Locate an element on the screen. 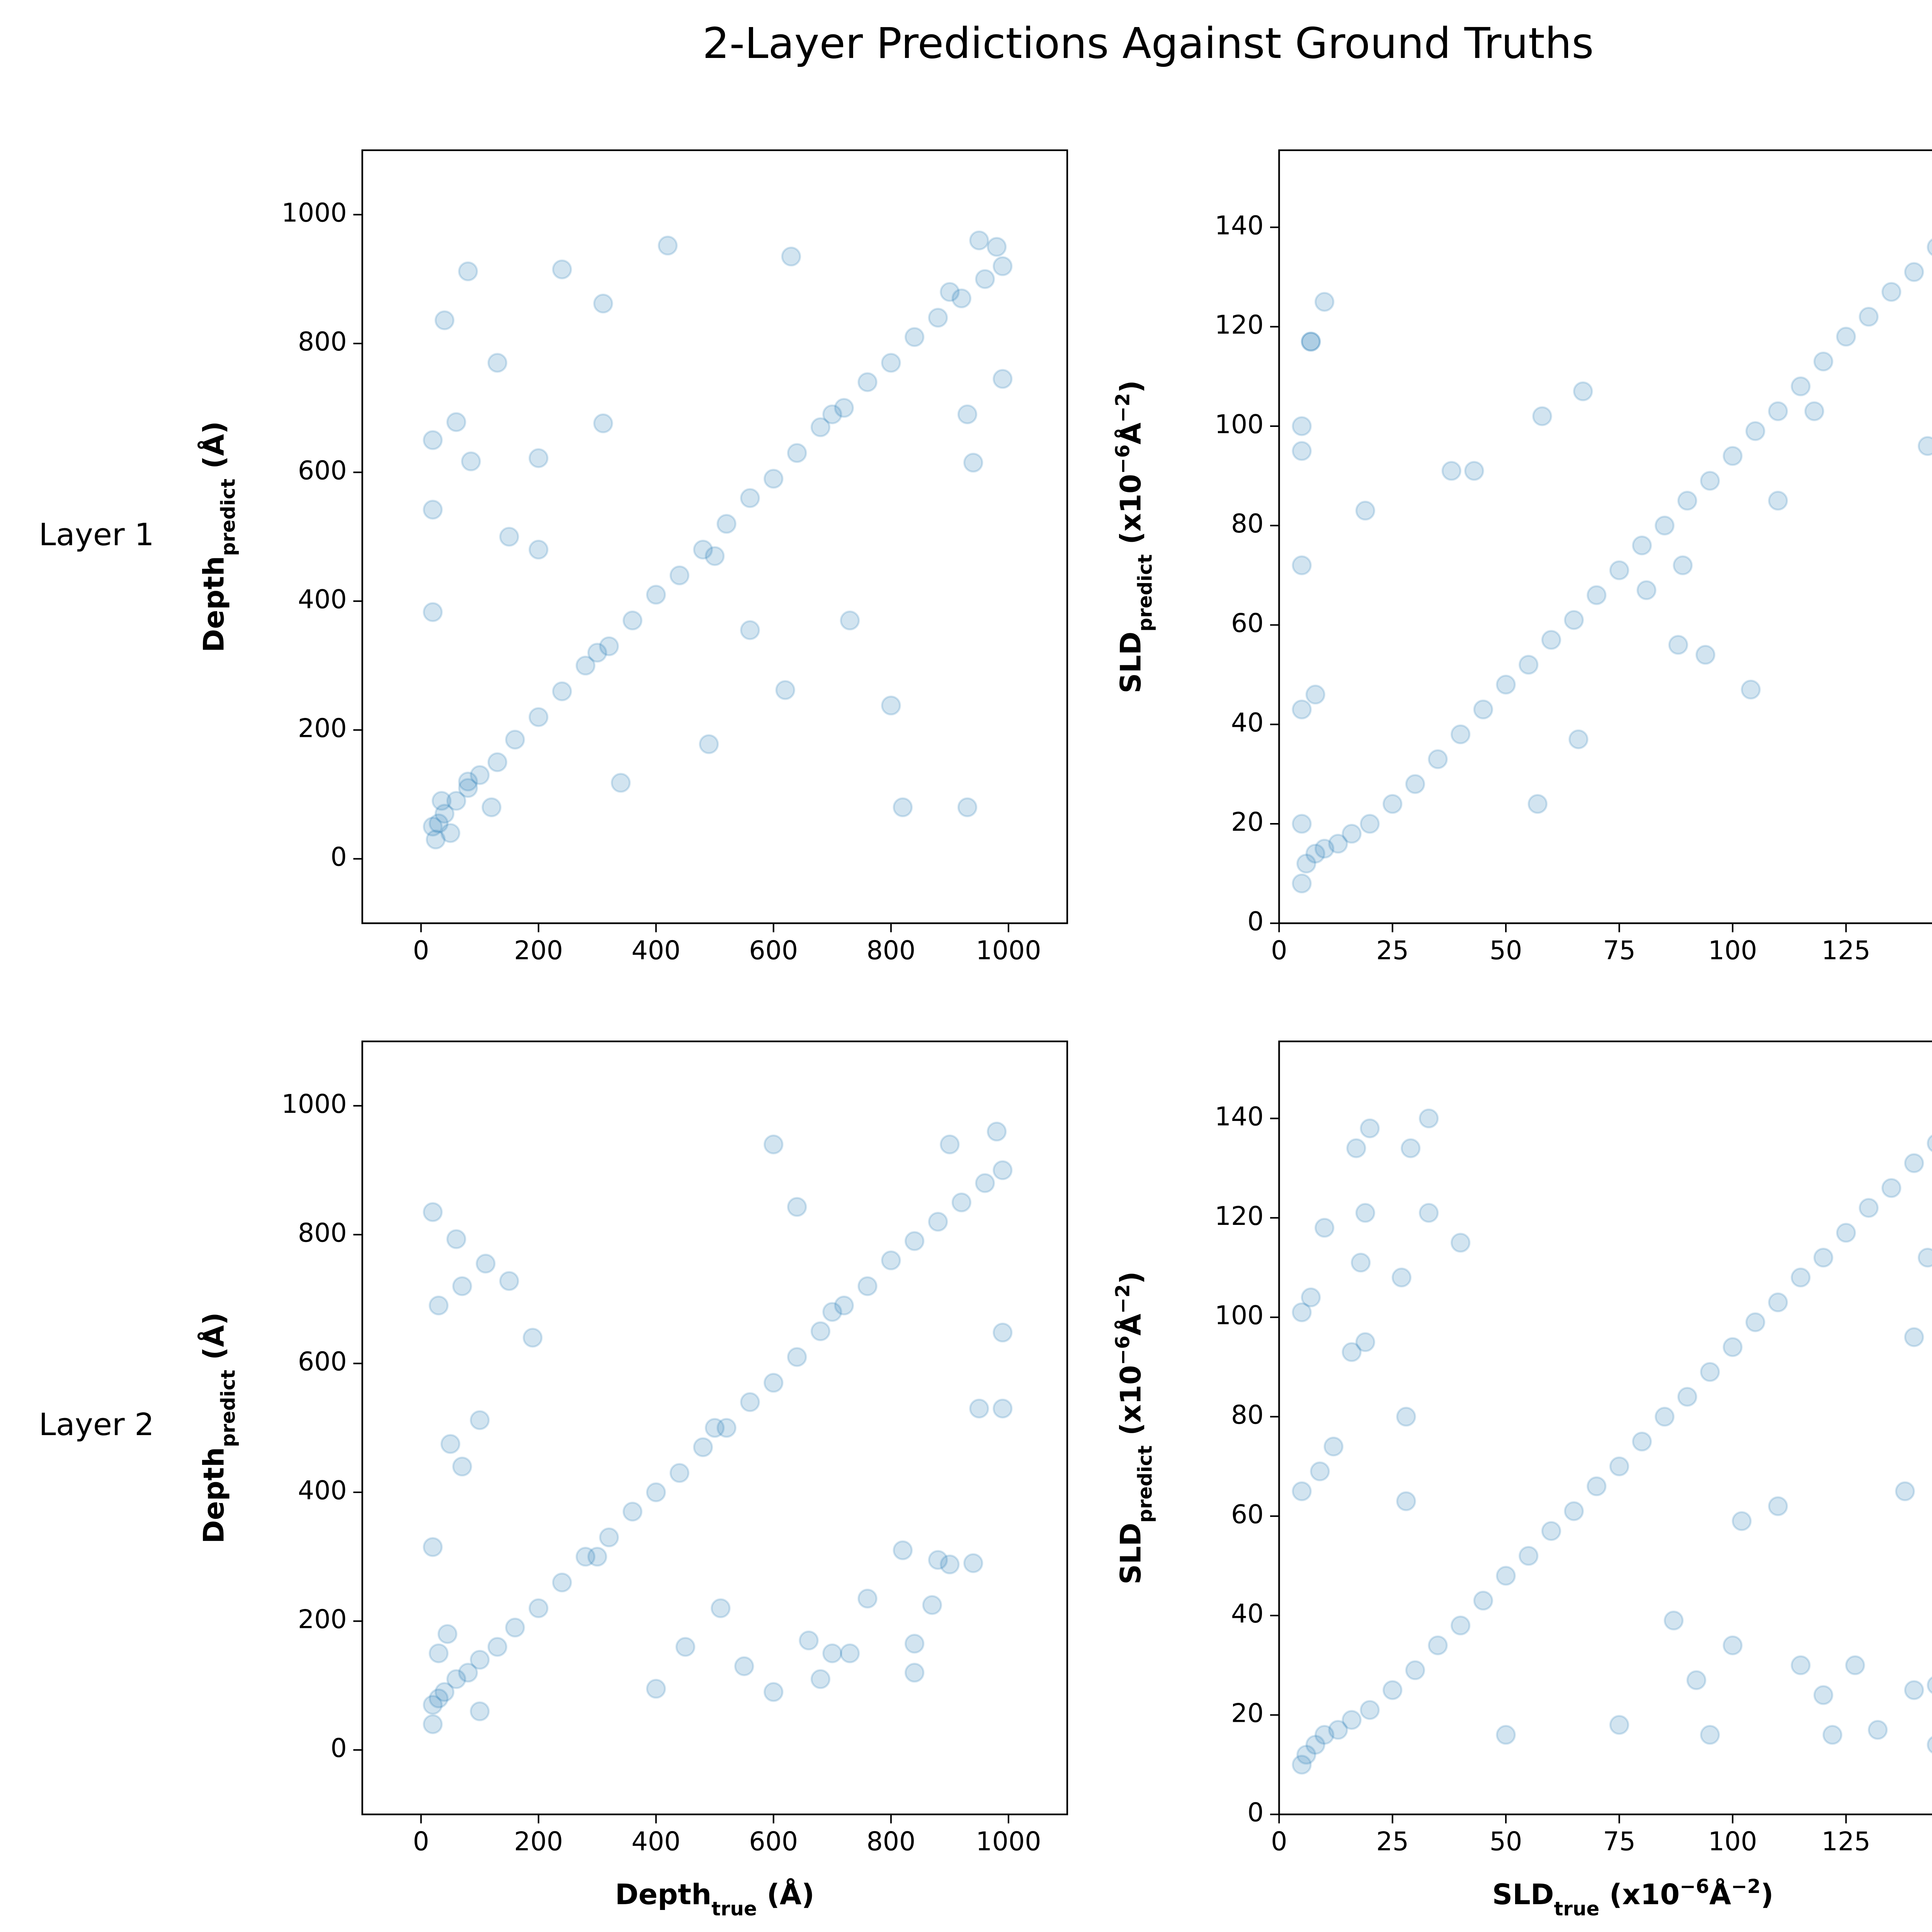 This screenshot has width=1932, height=1932. label-part: predict is located at coordinates (228, 517).